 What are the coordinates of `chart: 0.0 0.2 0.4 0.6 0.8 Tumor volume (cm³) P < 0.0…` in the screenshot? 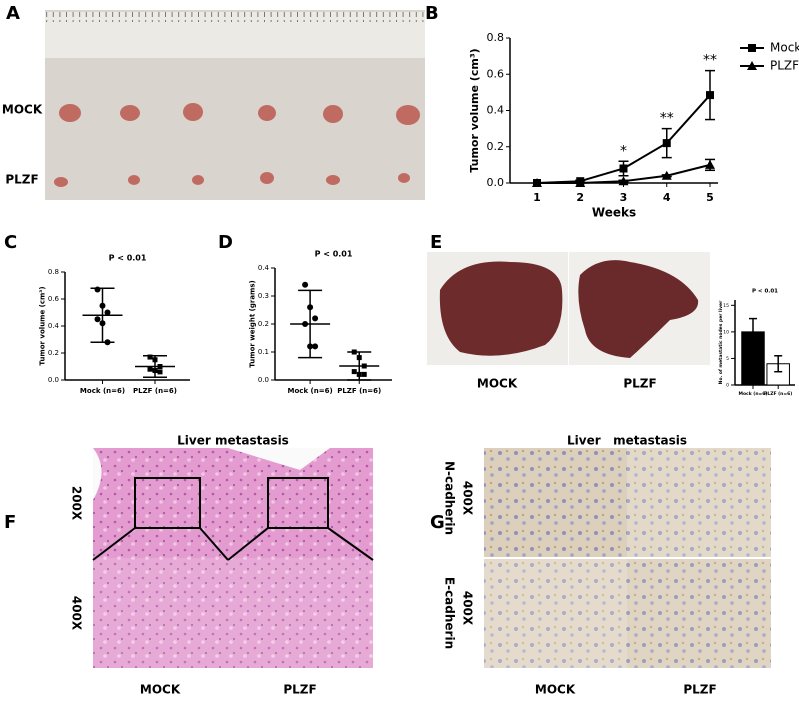 It's located at (114, 324).